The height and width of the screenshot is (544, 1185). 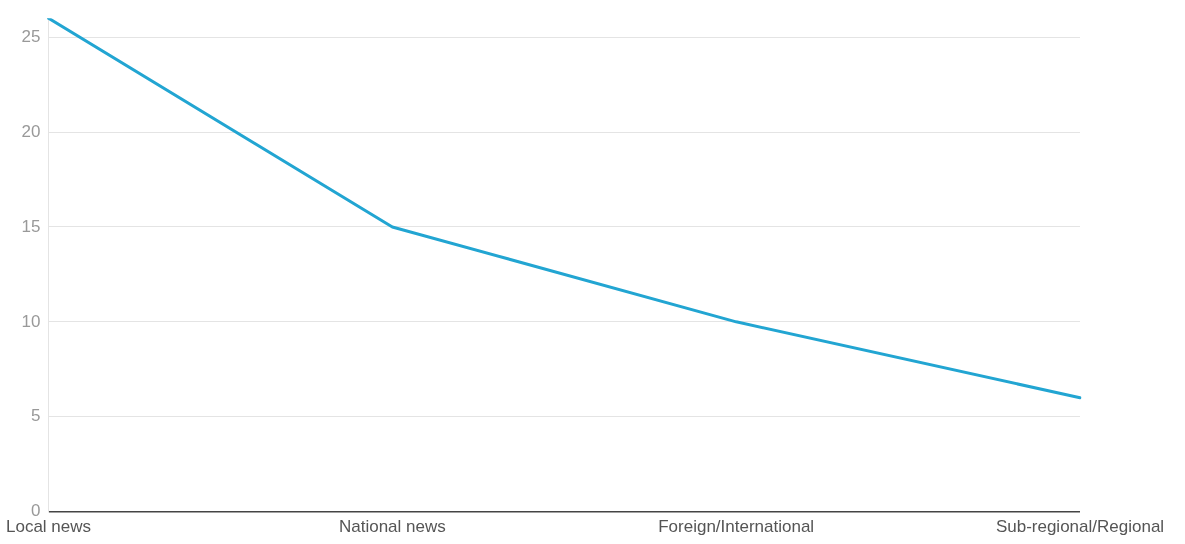 What do you see at coordinates (31, 36) in the screenshot?
I see `y-tick-label: 25` at bounding box center [31, 36].